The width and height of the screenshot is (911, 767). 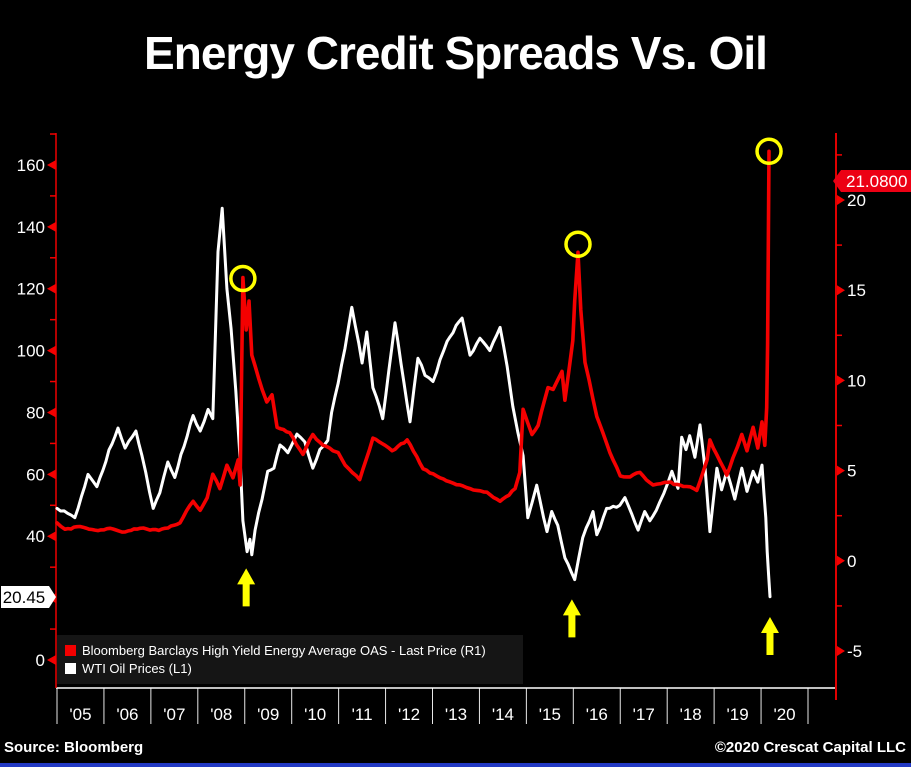 I want to click on oas-last-price-tag-shape, so click(x=872, y=181).